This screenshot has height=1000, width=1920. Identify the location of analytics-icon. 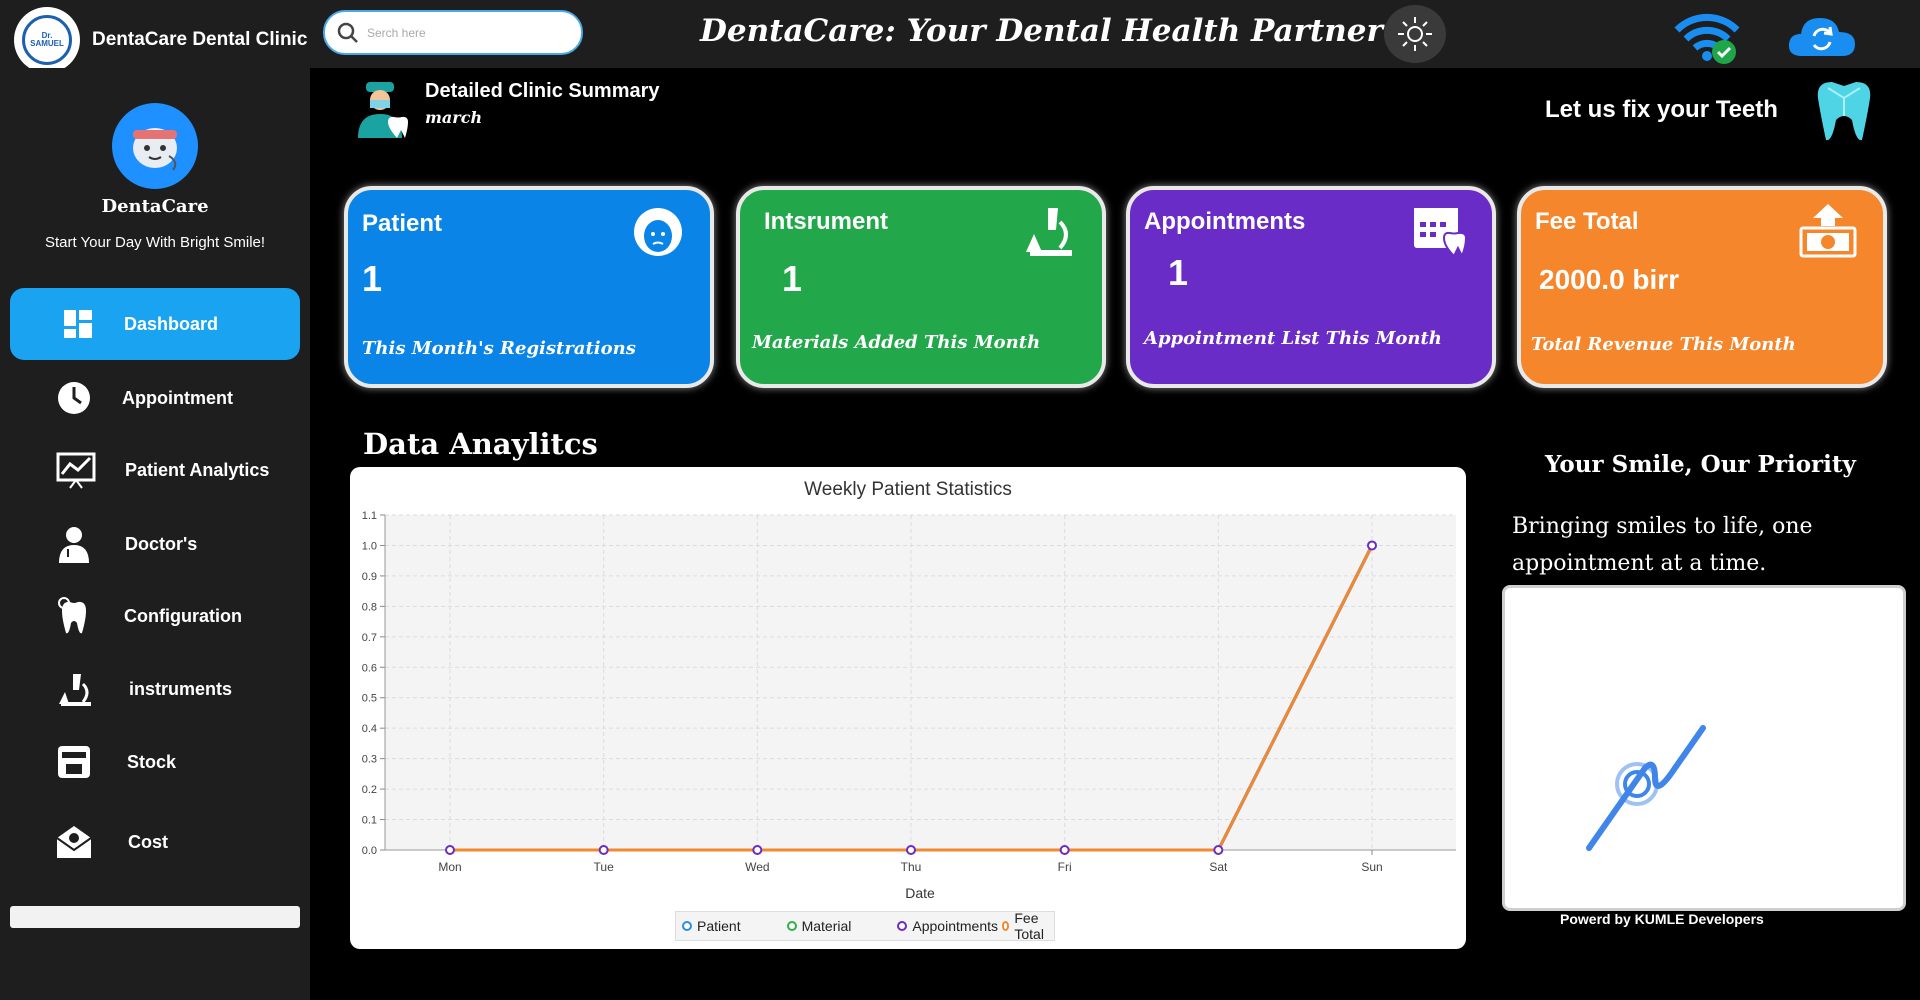
(76, 470).